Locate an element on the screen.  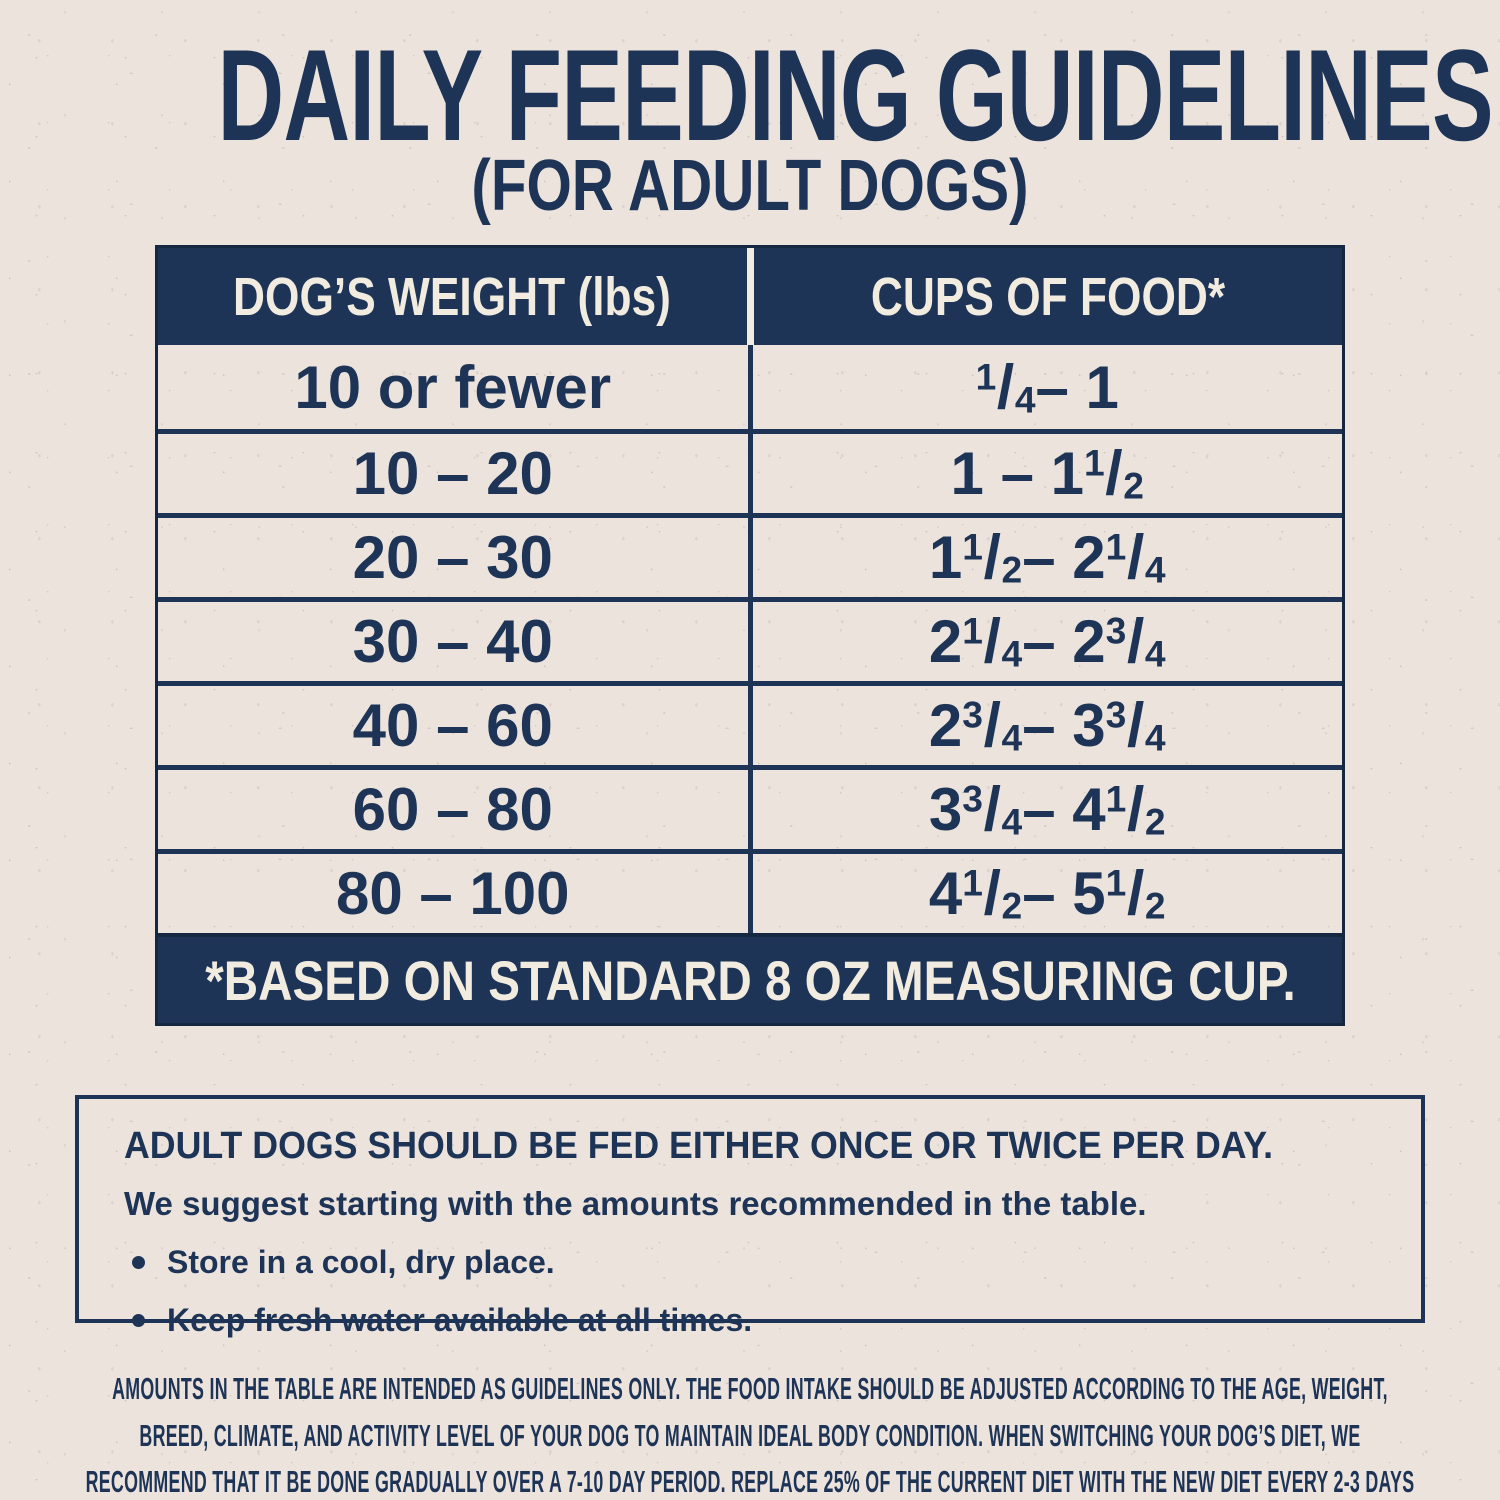
bullet-text: Store in a cool, dry place. is located at coordinates (361, 1262).